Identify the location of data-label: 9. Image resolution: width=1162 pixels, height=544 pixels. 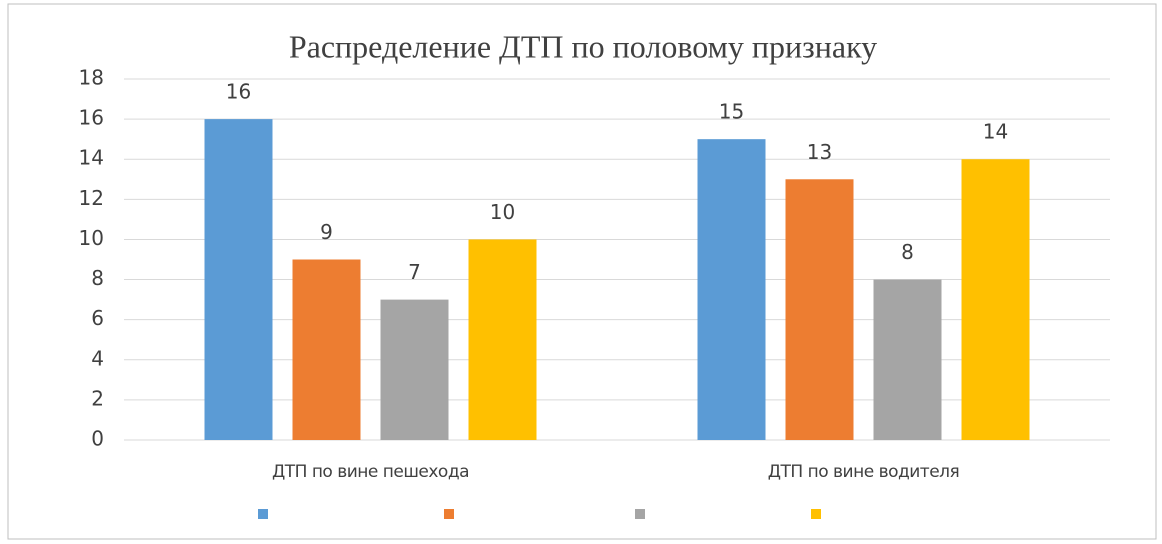
(326, 232).